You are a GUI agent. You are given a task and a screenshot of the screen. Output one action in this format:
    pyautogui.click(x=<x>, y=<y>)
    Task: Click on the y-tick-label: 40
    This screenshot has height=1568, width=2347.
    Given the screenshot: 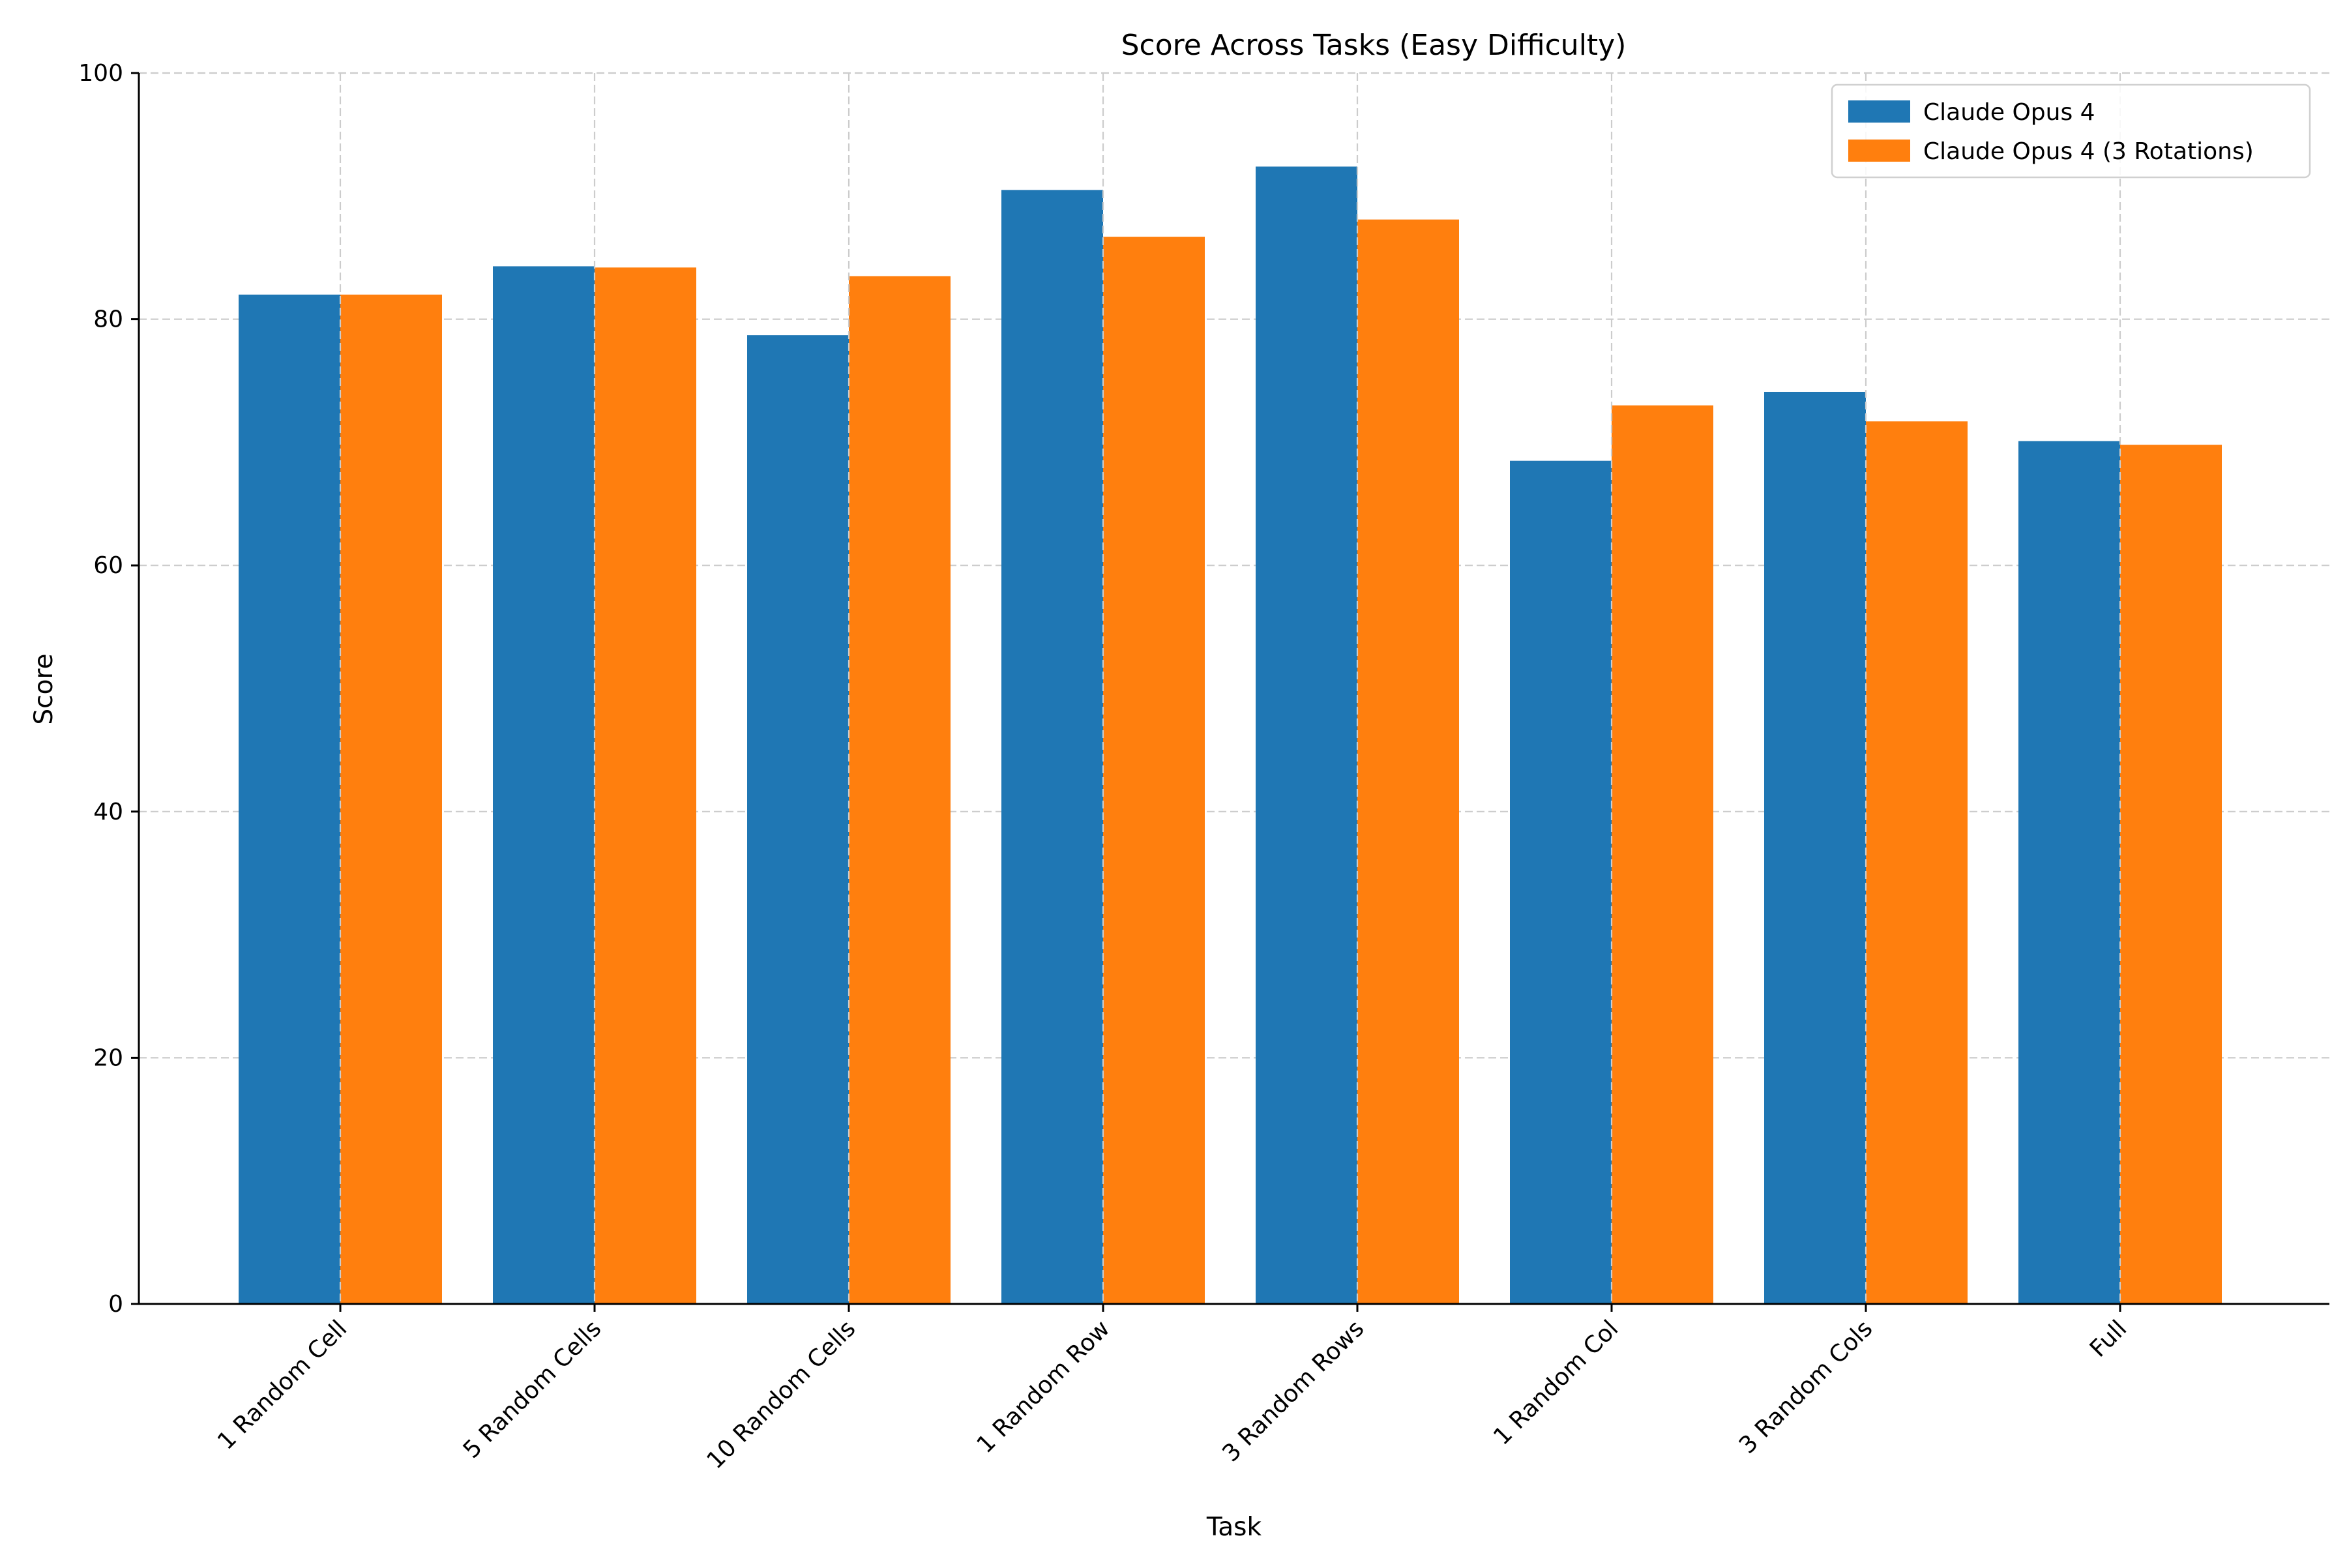 What is the action you would take?
    pyautogui.click(x=108, y=812)
    